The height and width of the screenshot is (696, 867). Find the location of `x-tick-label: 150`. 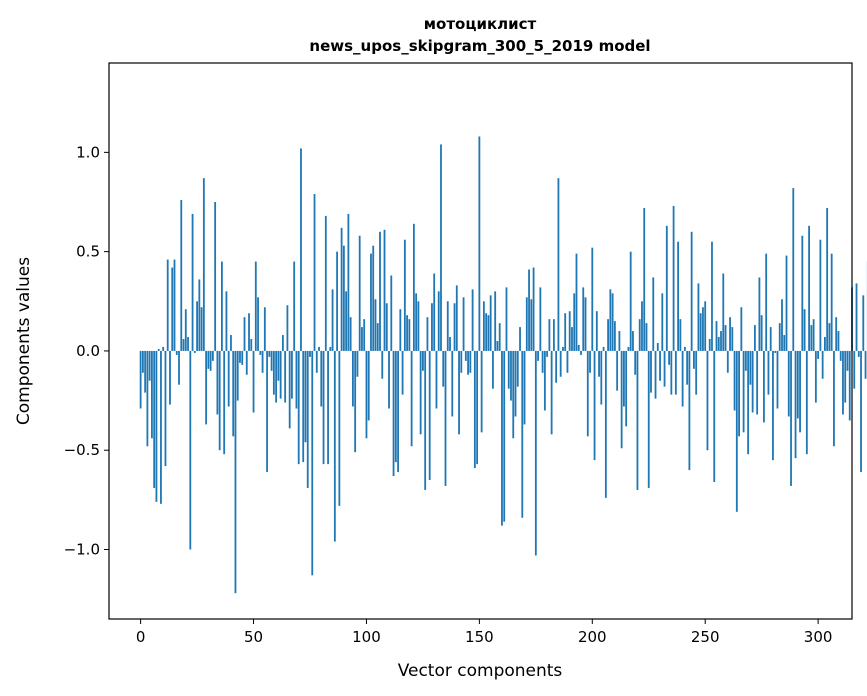

x-tick-label: 150 is located at coordinates (479, 637).